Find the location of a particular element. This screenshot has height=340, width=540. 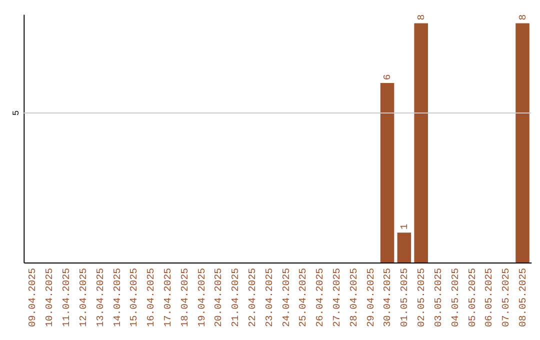

x-tick-label: 14.04.2025 is located at coordinates (117, 298).